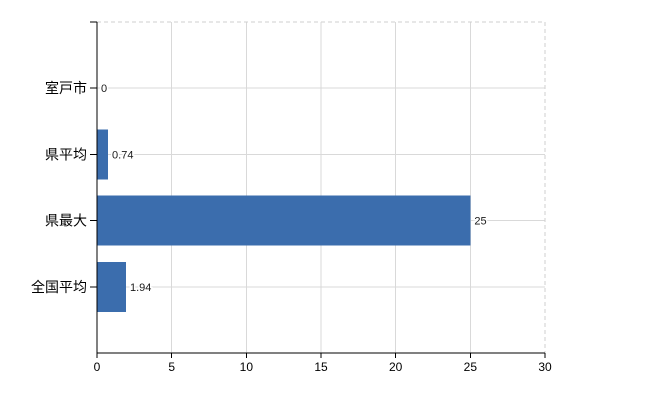 The height and width of the screenshot is (400, 650). Describe the element at coordinates (66, 88) in the screenshot. I see `category-tick-label: 室戸市` at that location.